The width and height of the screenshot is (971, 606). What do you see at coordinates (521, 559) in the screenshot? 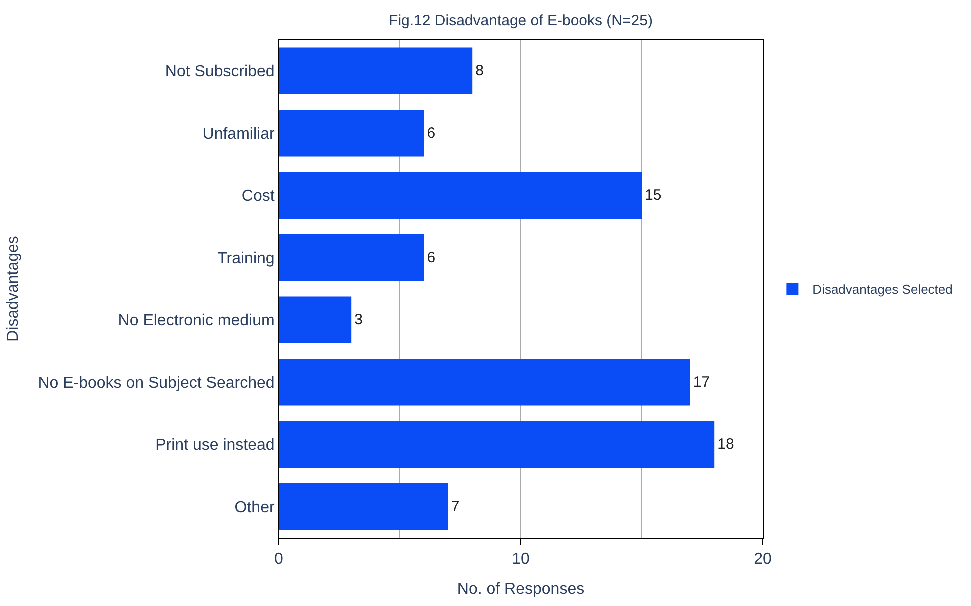
I see `x-tick-label: 10` at bounding box center [521, 559].